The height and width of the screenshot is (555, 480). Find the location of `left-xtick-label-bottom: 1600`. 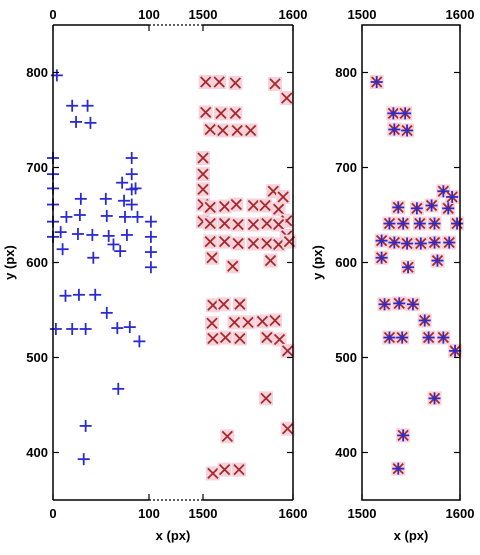

left-xtick-label-bottom: 1600 is located at coordinates (293, 513).